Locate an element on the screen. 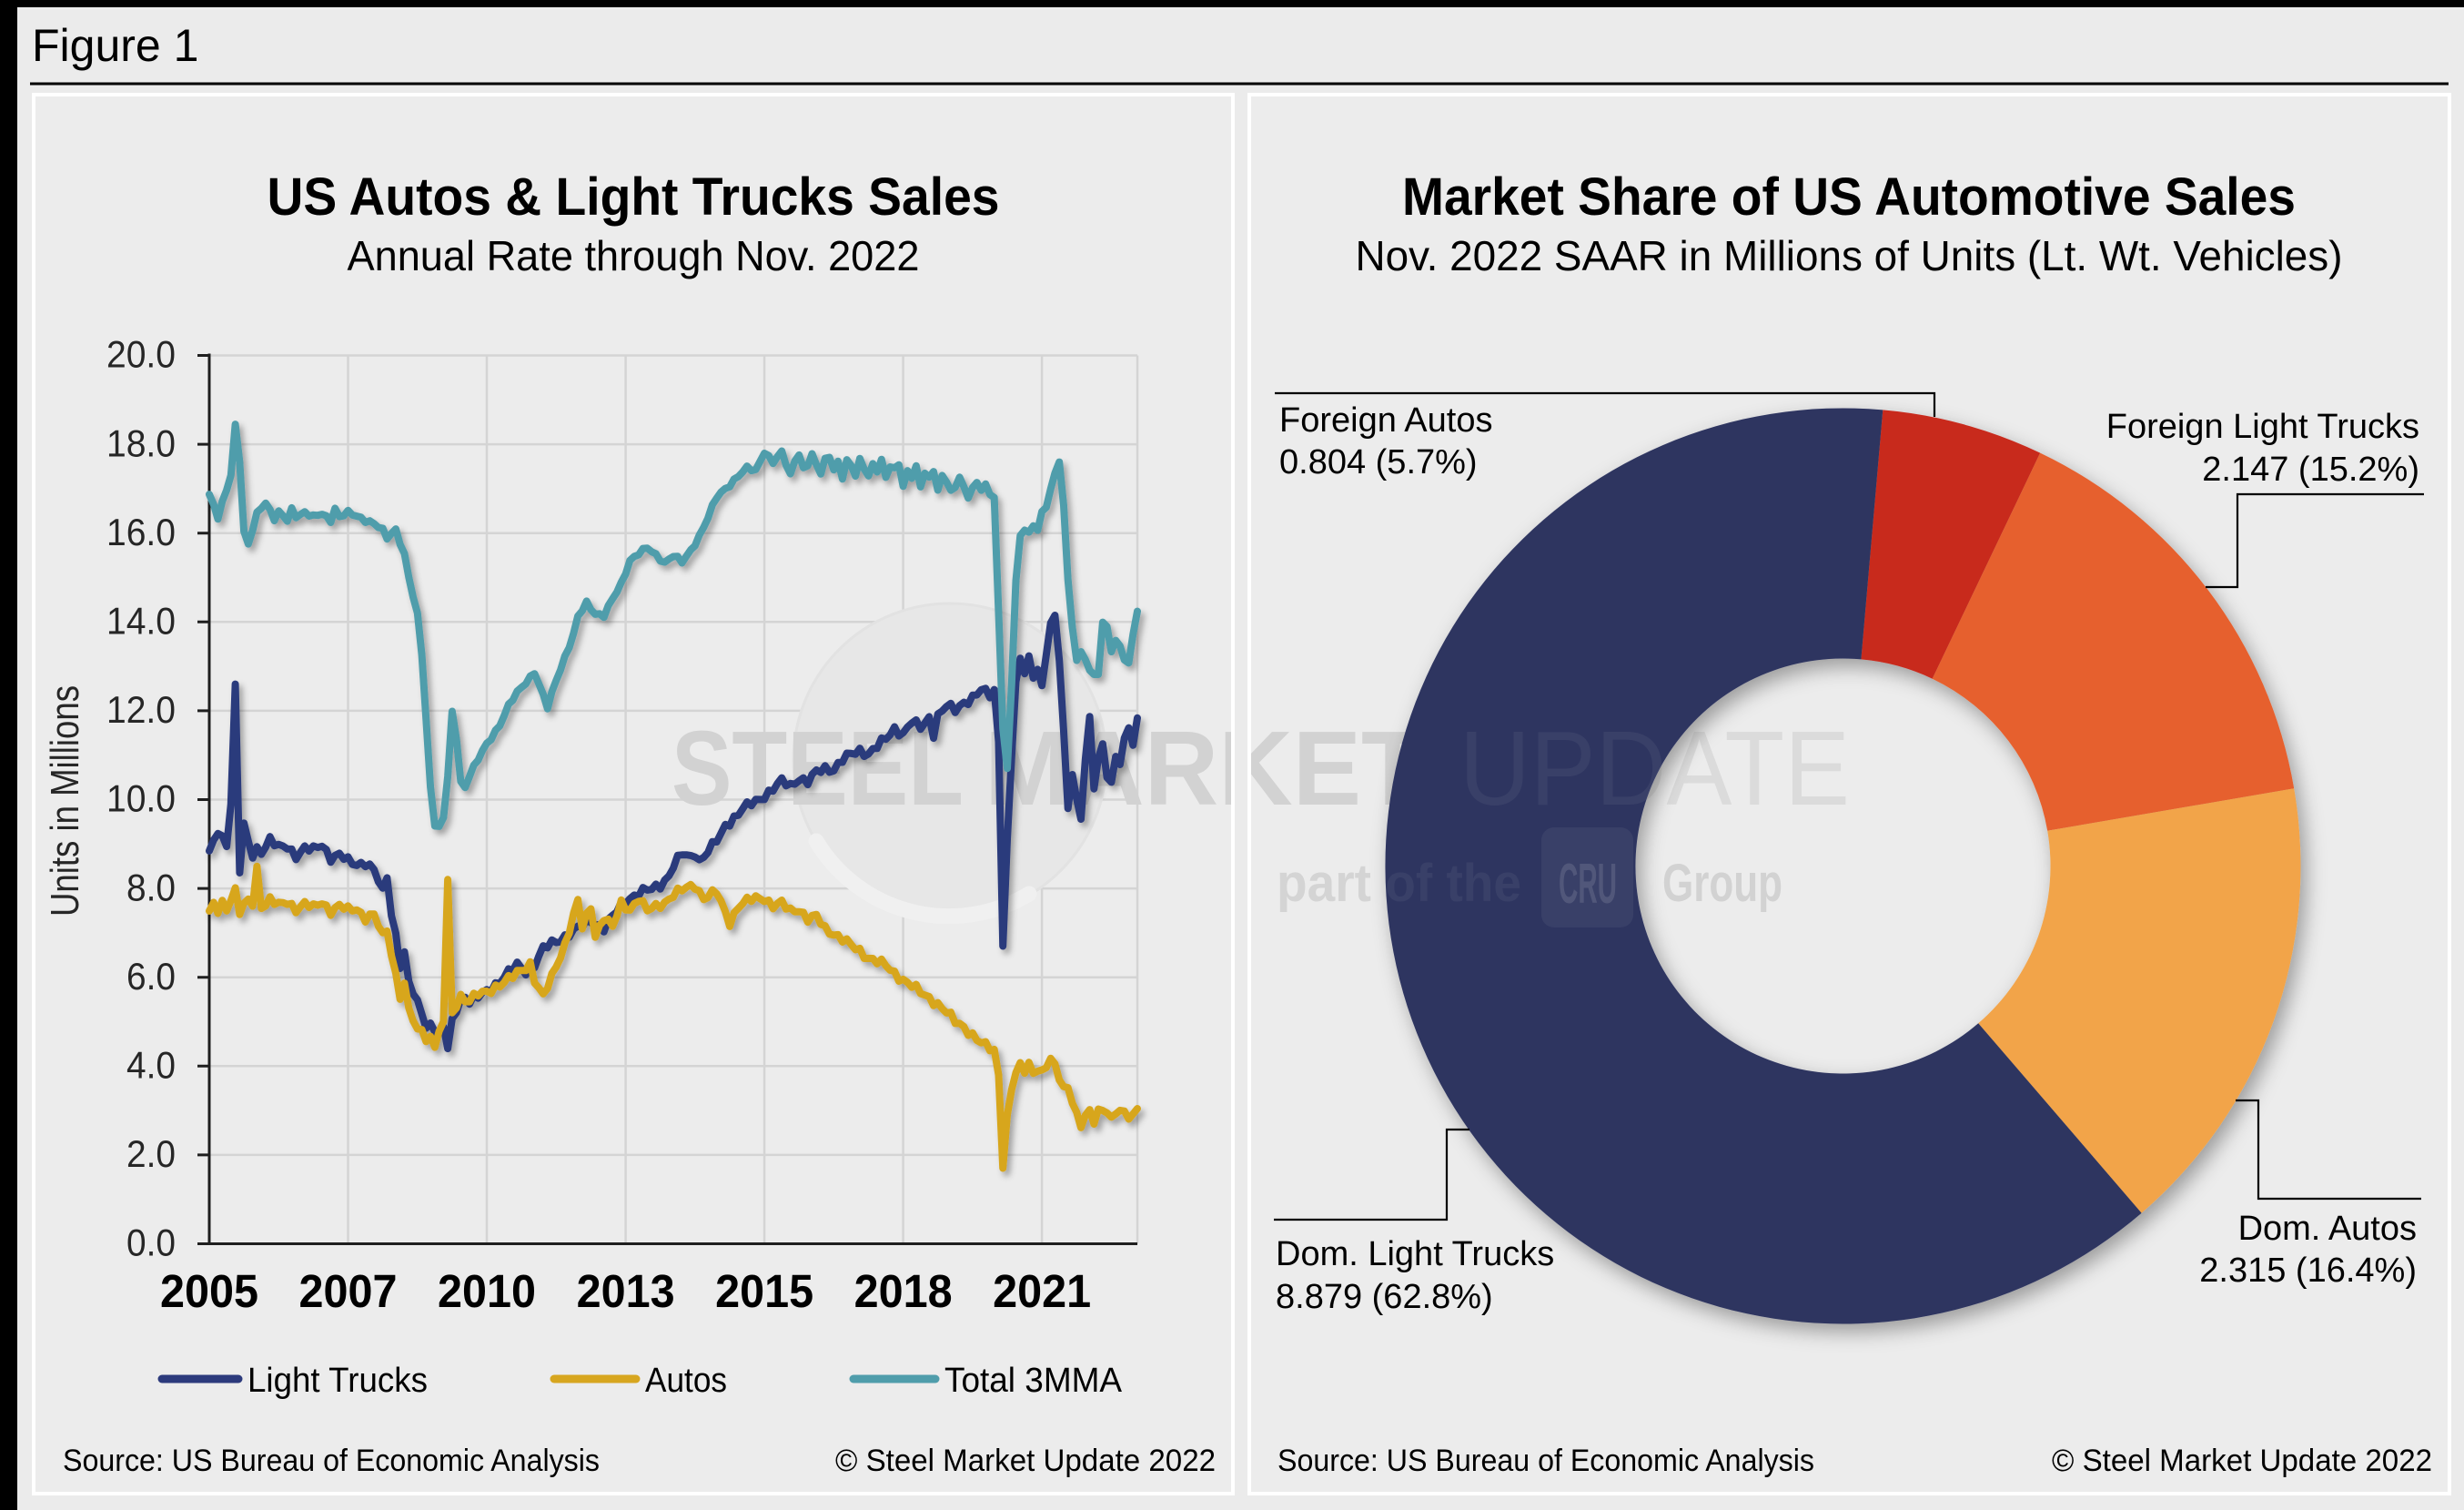  svg-text: 2013 is located at coordinates (626, 1291).